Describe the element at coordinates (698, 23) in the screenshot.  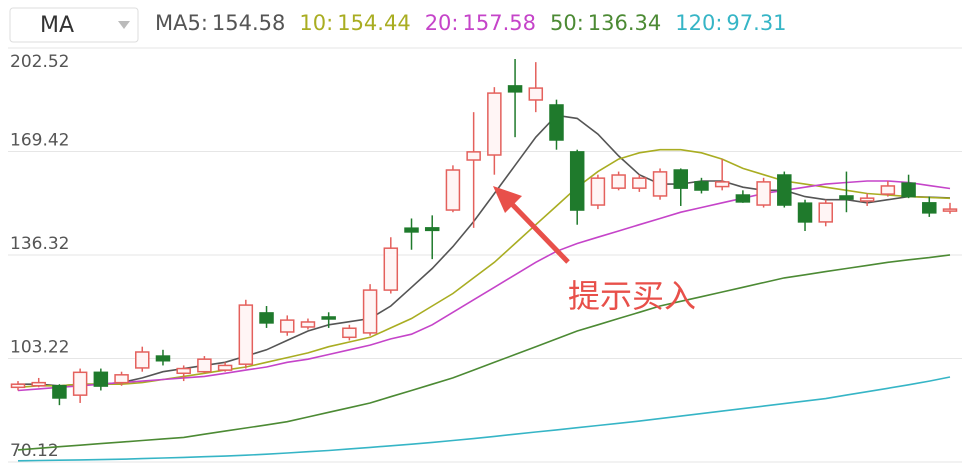
I see `legend-name: 120:` at that location.